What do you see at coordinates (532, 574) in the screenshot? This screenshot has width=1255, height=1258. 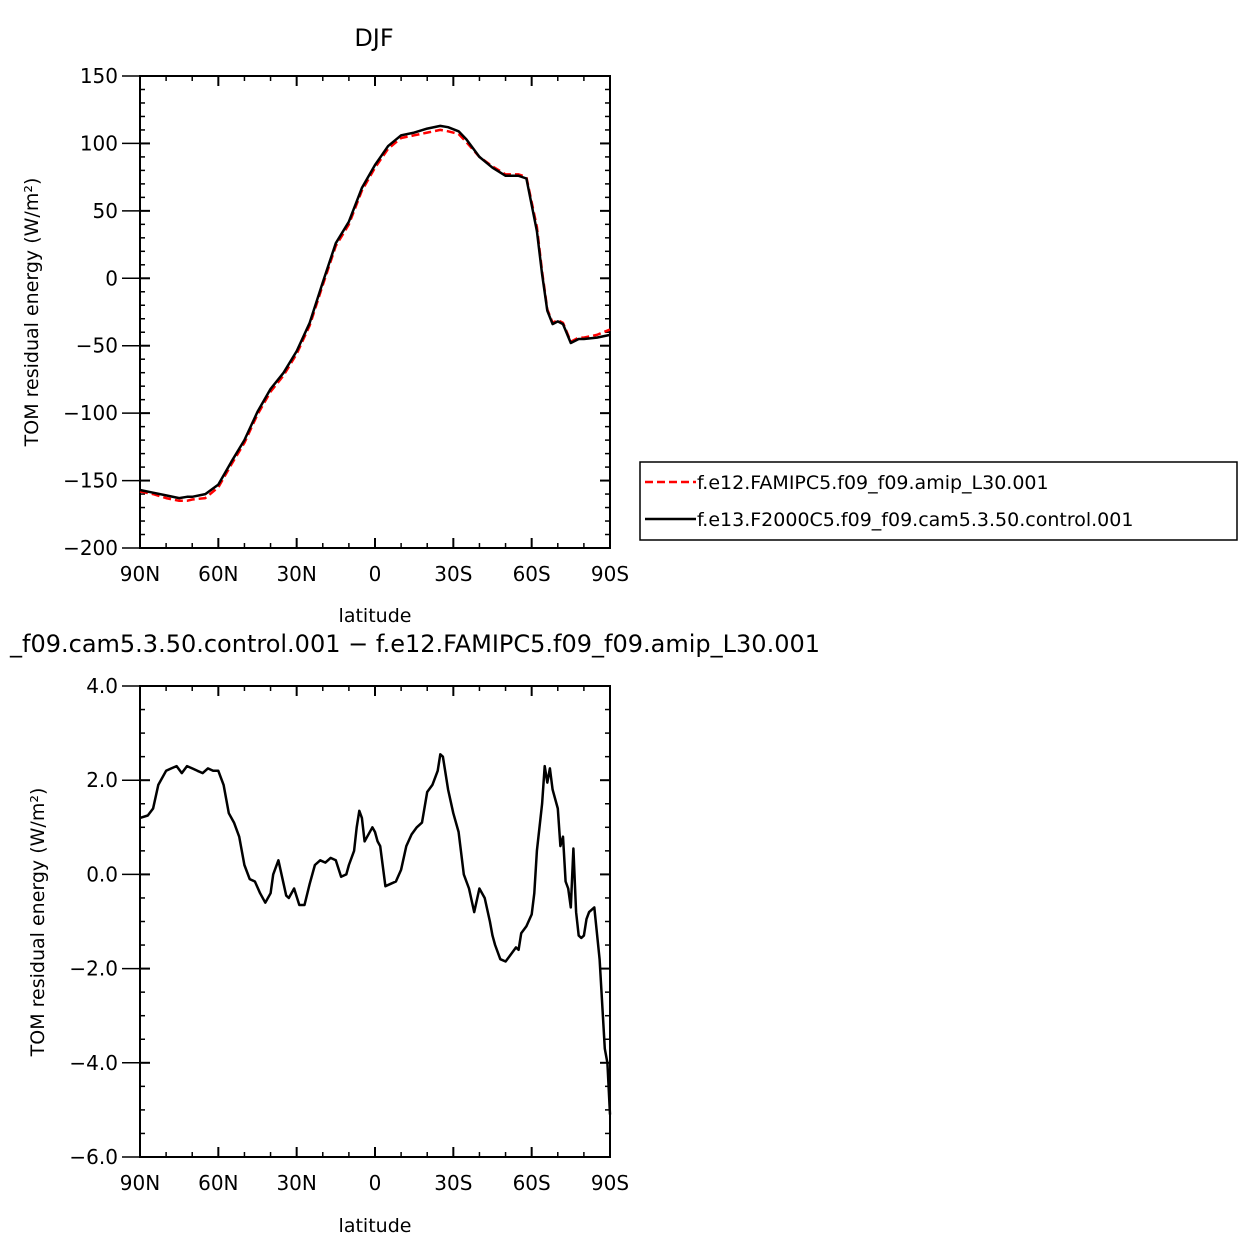 I see `top-x-tick-label: 60S` at bounding box center [532, 574].